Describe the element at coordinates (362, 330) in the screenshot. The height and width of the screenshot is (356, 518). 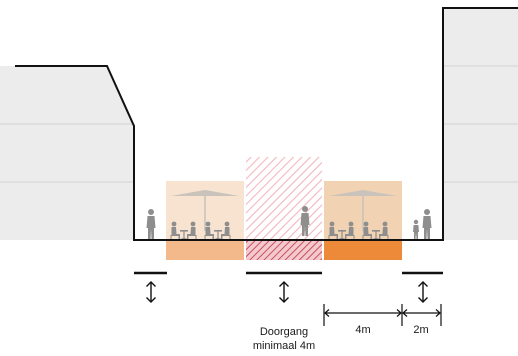
I see `terrace-width-label: 4m` at that location.